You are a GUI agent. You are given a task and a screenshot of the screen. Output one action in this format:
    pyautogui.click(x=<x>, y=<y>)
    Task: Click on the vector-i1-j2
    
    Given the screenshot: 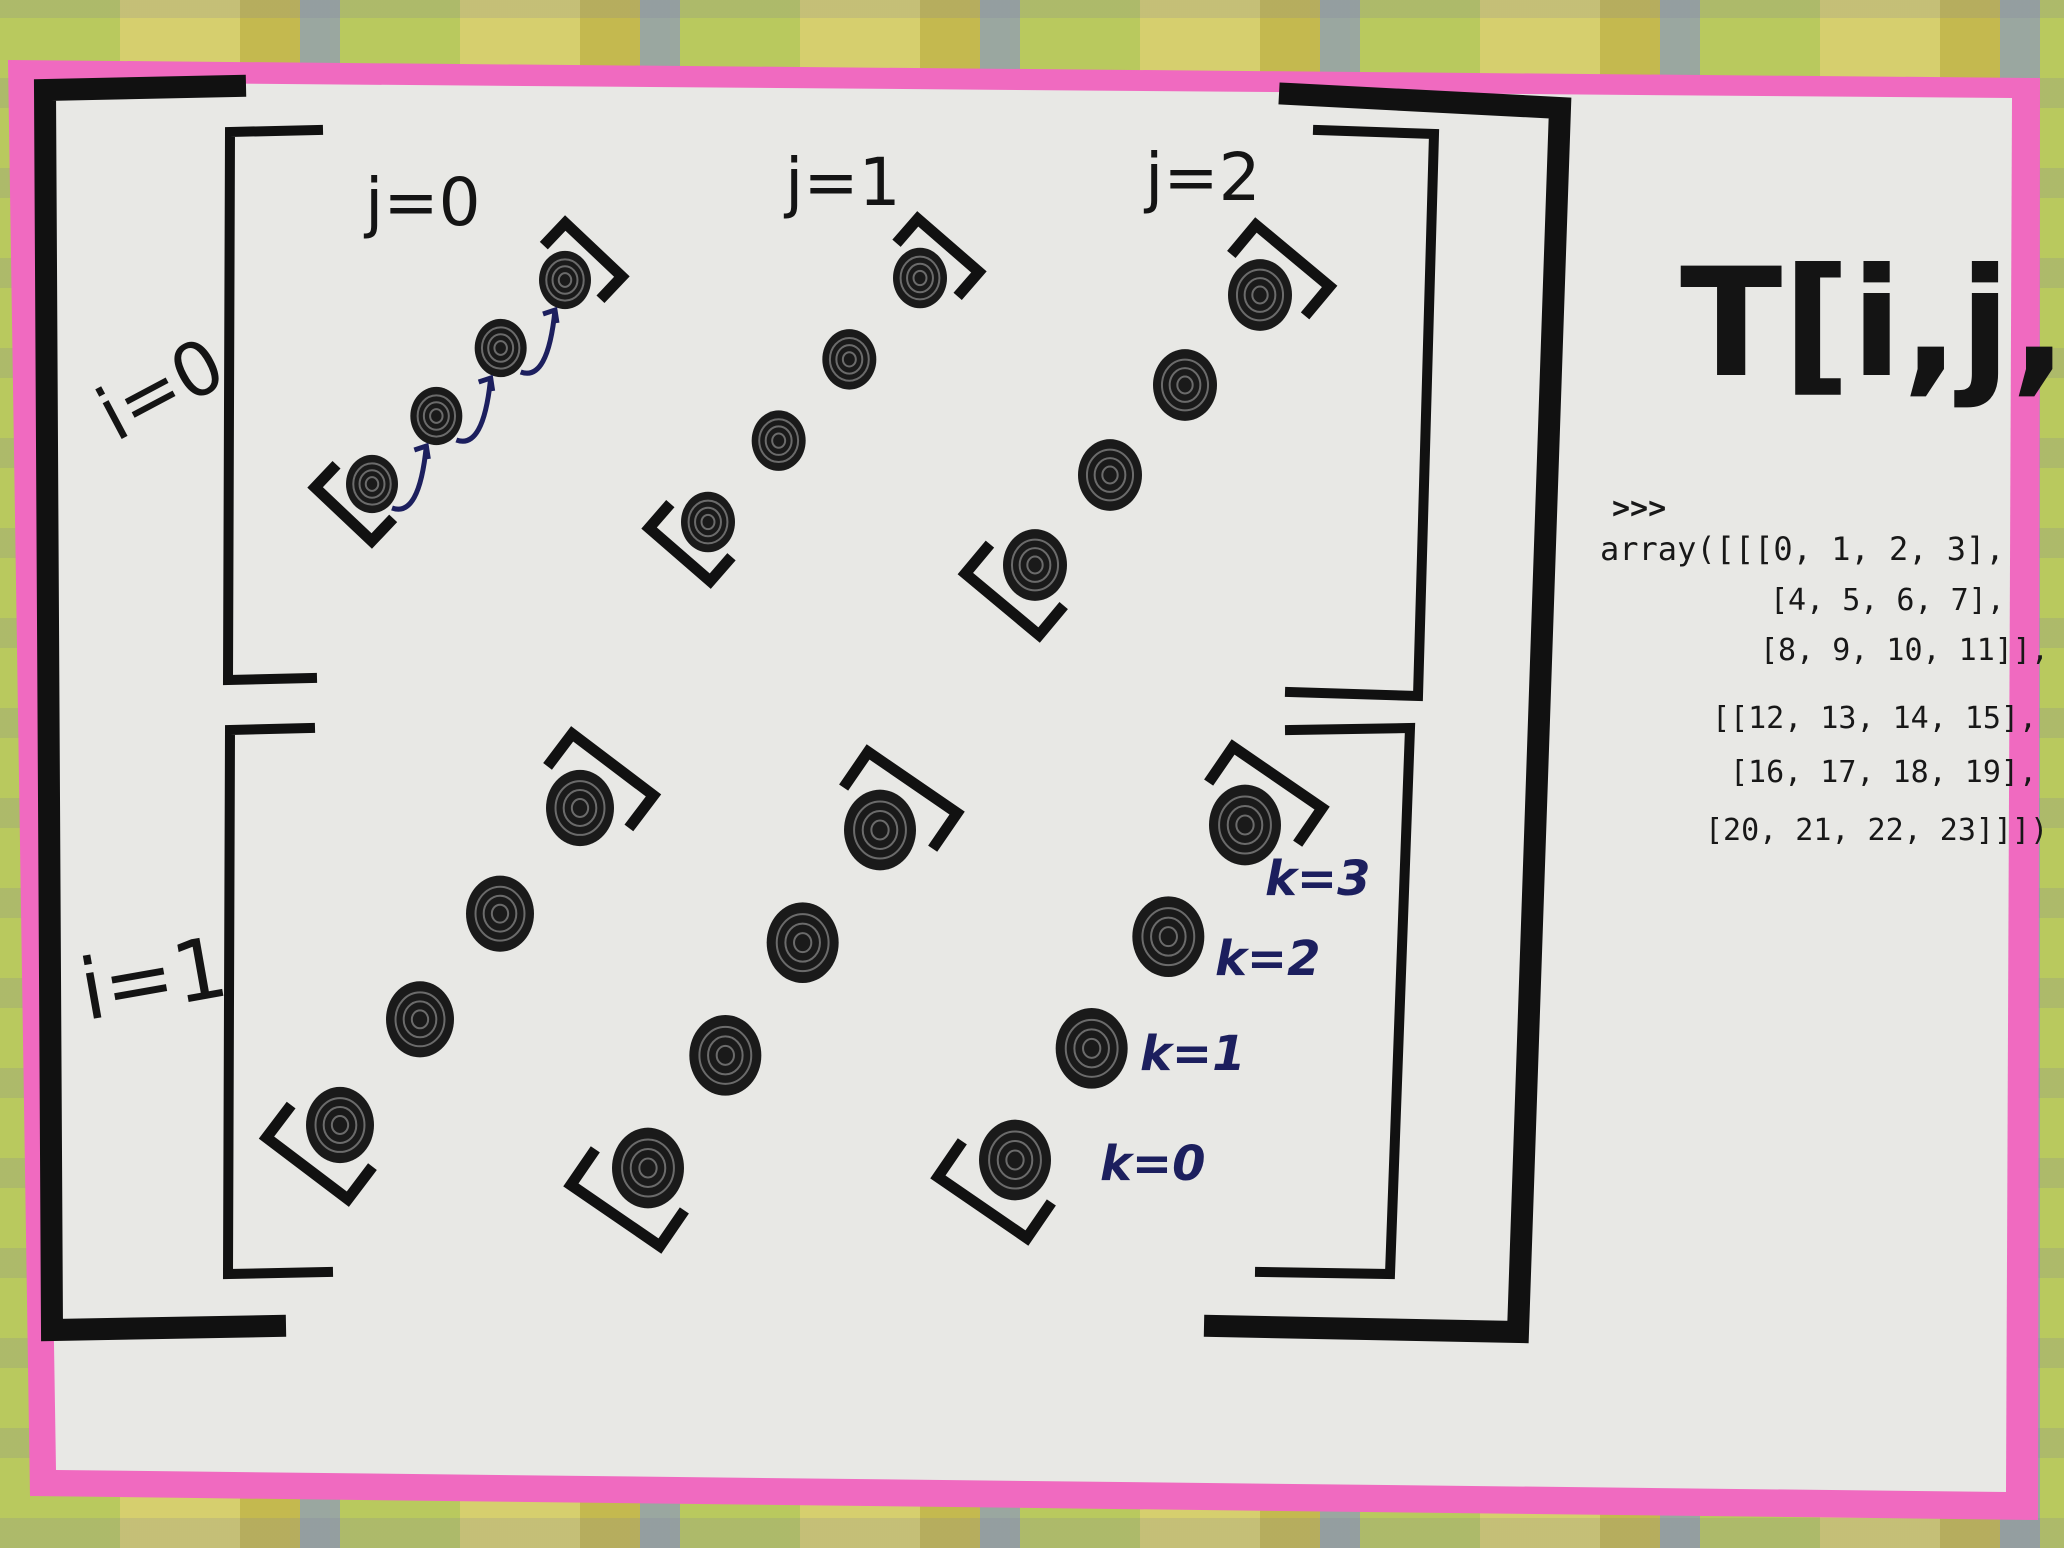 What is the action you would take?
    pyautogui.click(x=1130, y=992)
    